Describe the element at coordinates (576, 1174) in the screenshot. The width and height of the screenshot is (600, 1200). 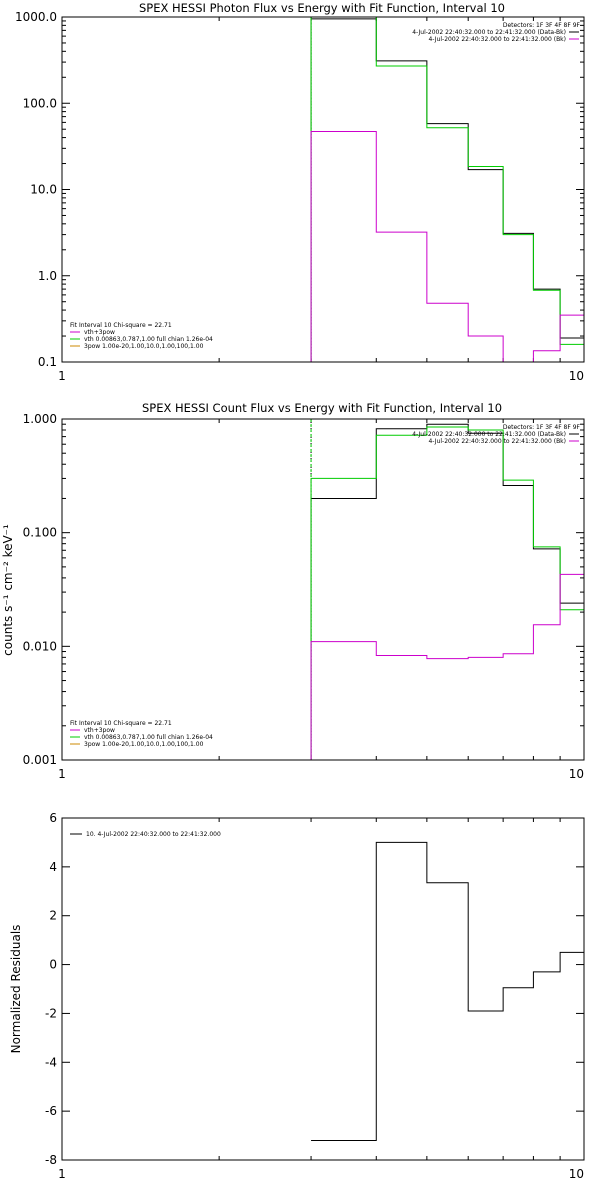
I see `residuals-x-tick-label: 10` at that location.